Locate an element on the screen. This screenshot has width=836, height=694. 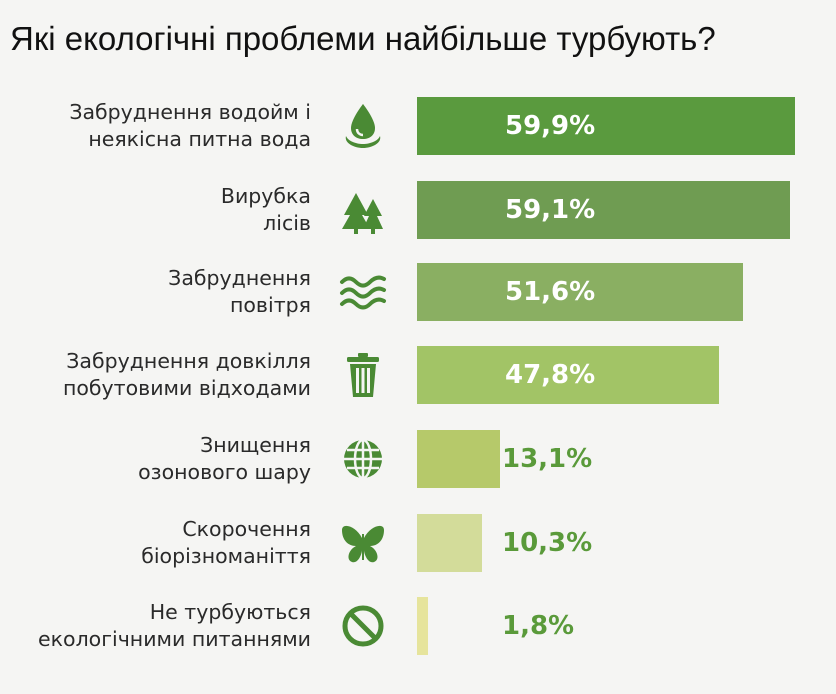
category-label-line2: екологічними питаннями is located at coordinates (174, 639).